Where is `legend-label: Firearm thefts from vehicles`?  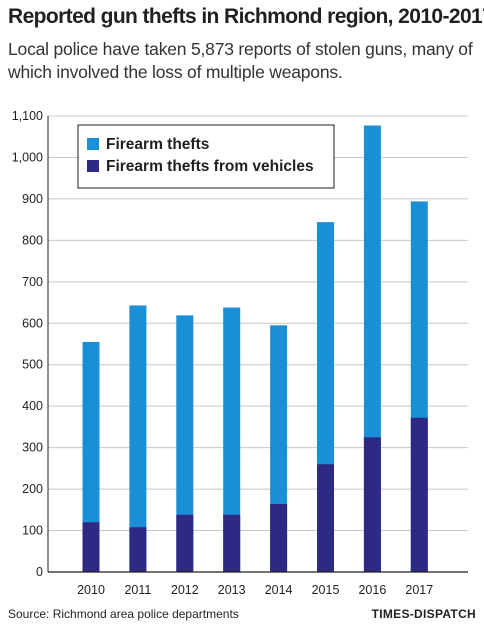 legend-label: Firearm thefts from vehicles is located at coordinates (210, 166).